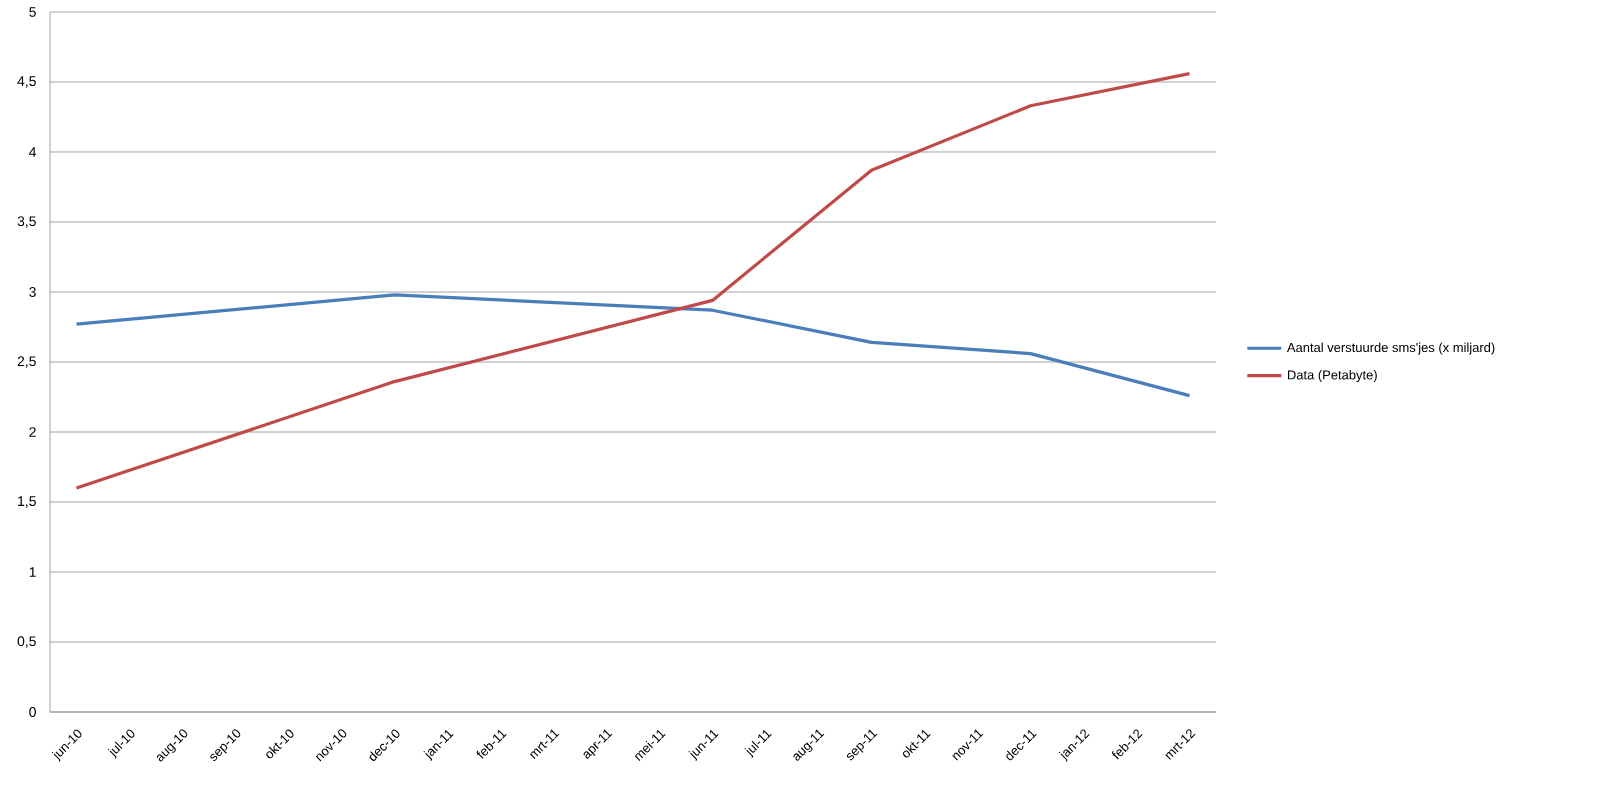  Describe the element at coordinates (633, 345) in the screenshot. I see `line-series` at that location.